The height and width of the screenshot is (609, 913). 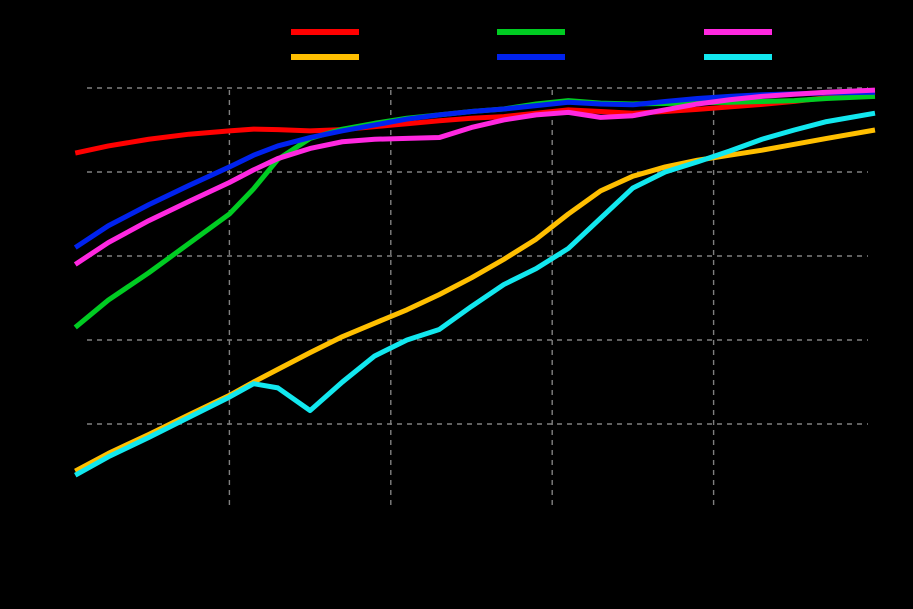 What do you see at coordinates (53, 340) in the screenshot?
I see `y-tick-label-1: 0.4` at bounding box center [53, 340].